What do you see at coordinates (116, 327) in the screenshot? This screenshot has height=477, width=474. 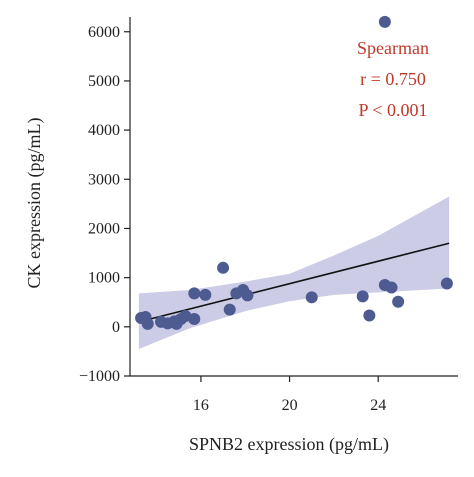 I see `y-tick-label: 0` at bounding box center [116, 327].